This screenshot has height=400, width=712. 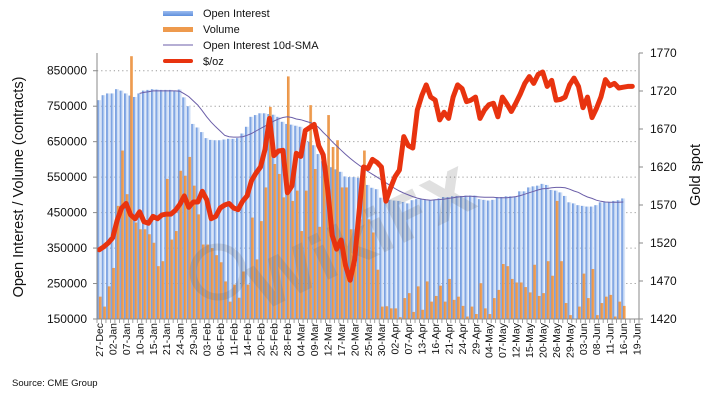 What do you see at coordinates (663, 319) in the screenshot?
I see `right-tick-label: 1420` at bounding box center [663, 319].